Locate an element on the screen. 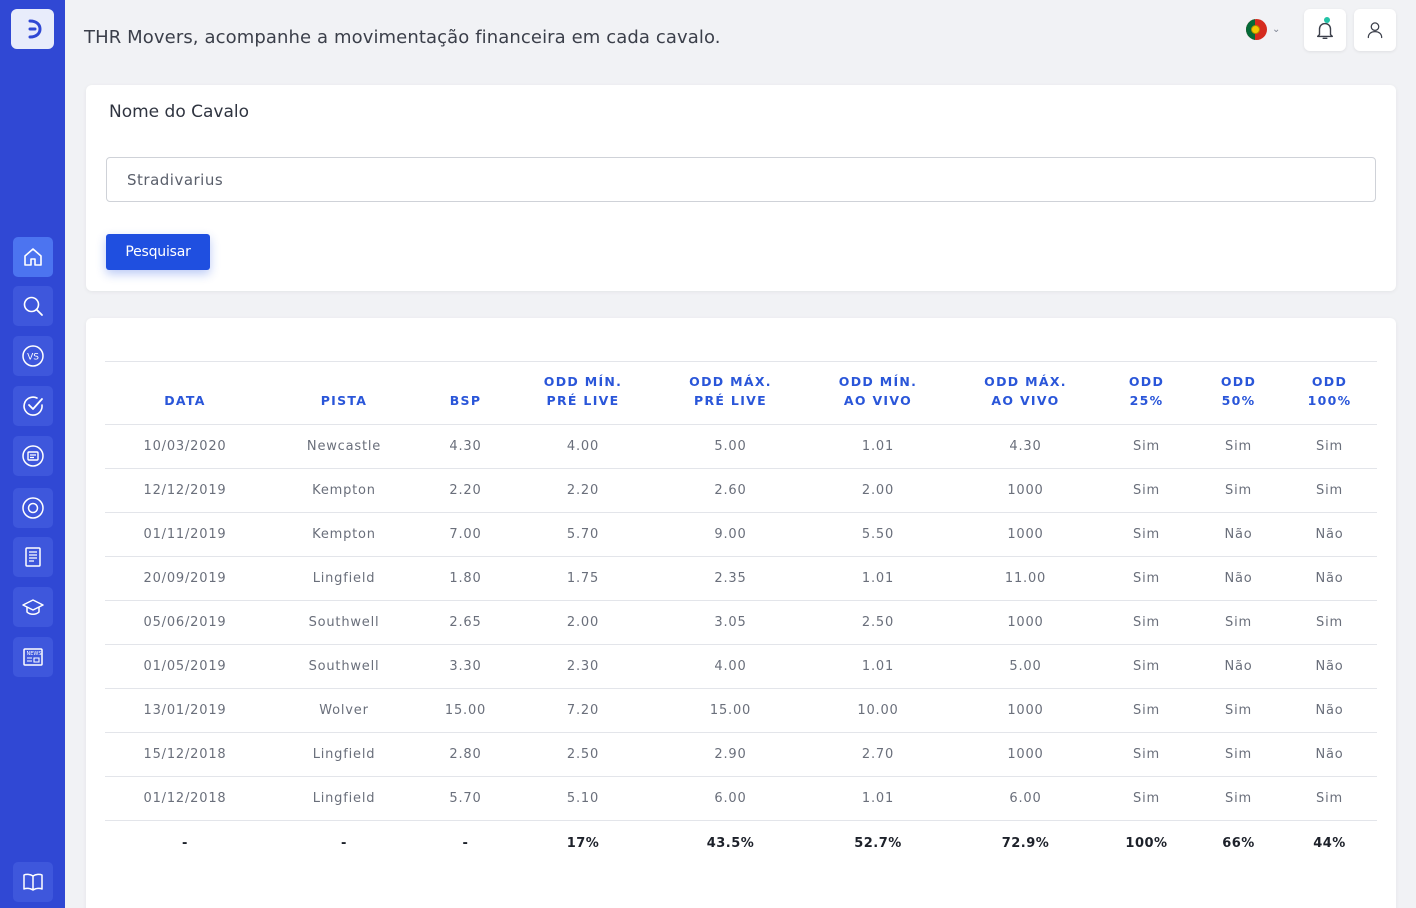 The width and height of the screenshot is (1416, 908). column-header-bsp: BSP is located at coordinates (465, 400).